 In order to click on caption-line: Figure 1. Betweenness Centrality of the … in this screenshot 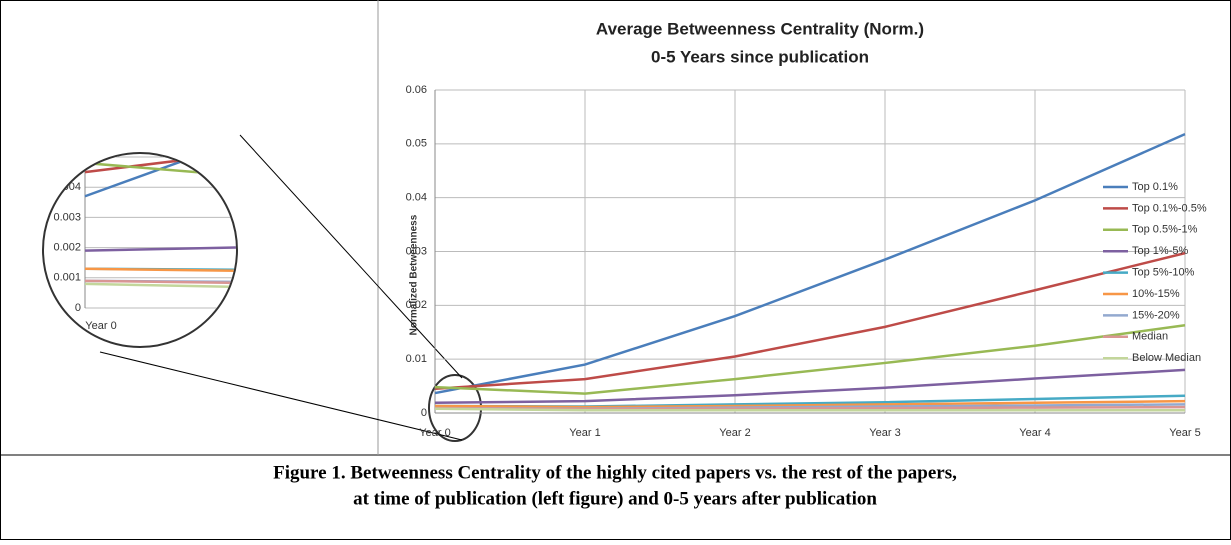, I will do `click(615, 472)`.